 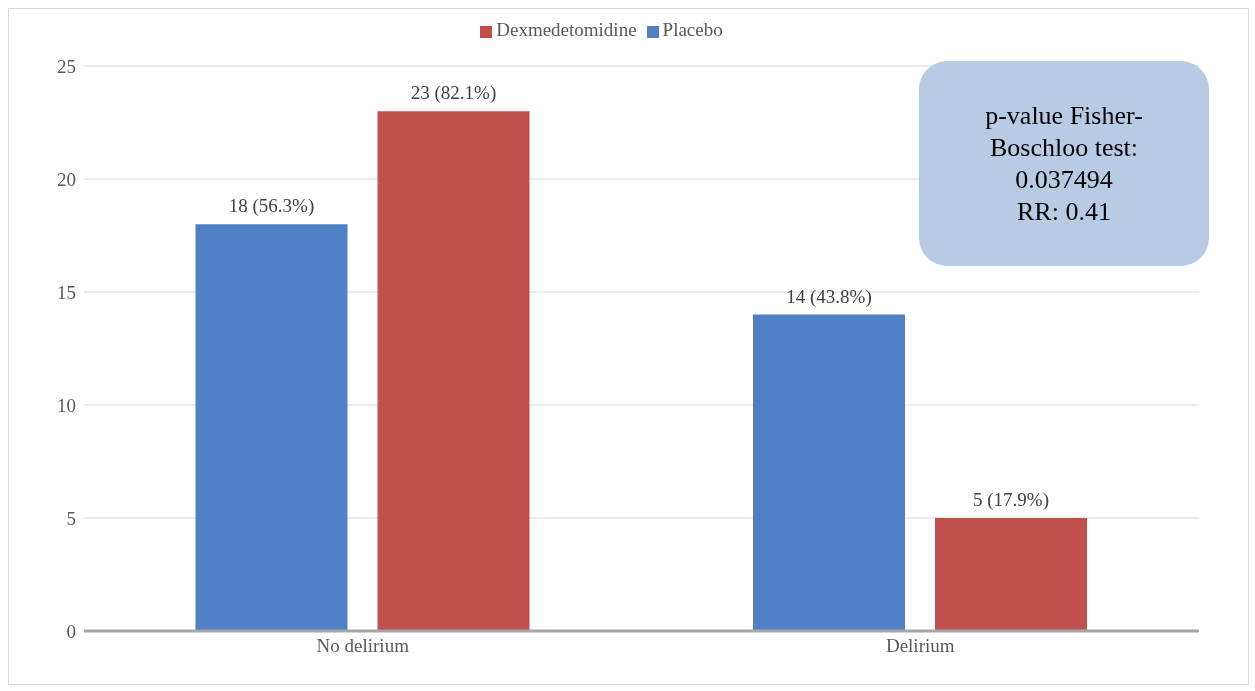 I want to click on x-tick-label: No delirium, so click(x=363, y=646).